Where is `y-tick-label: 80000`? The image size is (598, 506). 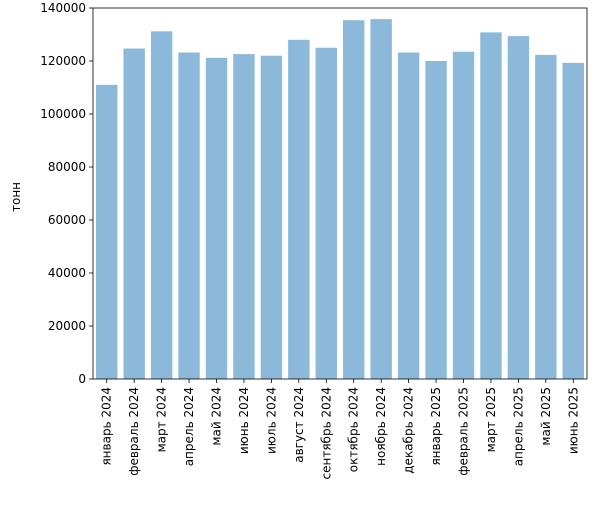 y-tick-label: 80000 is located at coordinates (67, 167).